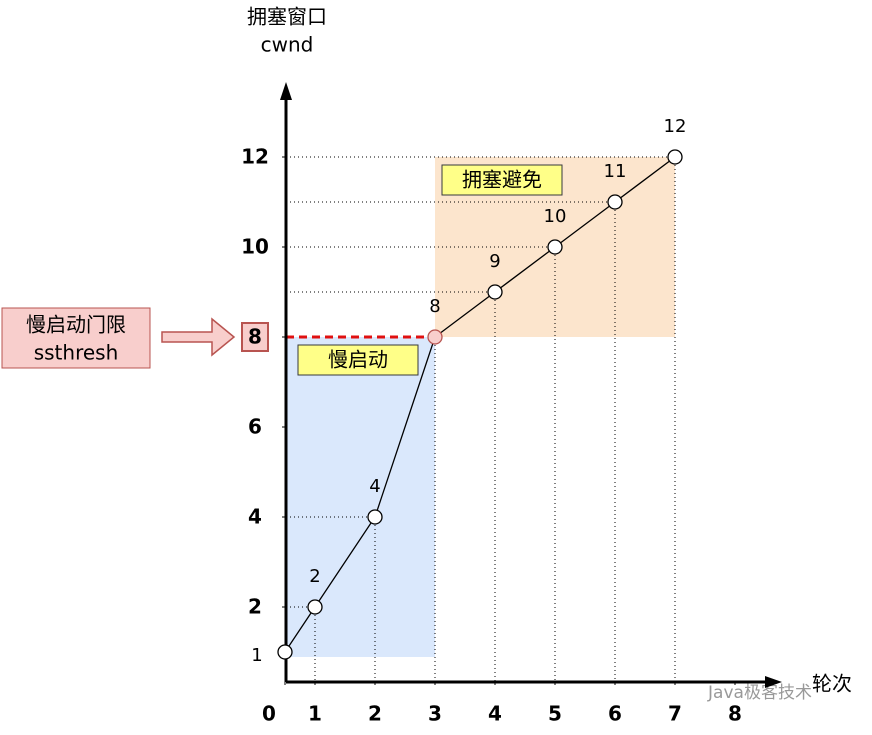  I want to click on x-tick-label: 4, so click(495, 714).